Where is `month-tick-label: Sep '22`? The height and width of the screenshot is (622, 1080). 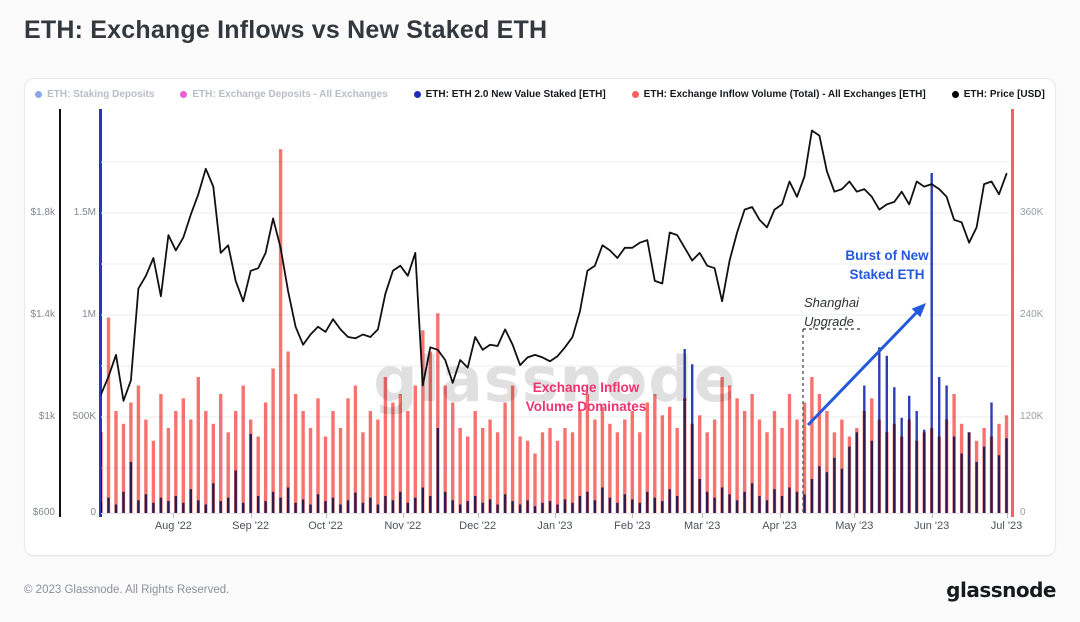
month-tick-label: Sep '22 is located at coordinates (251, 526).